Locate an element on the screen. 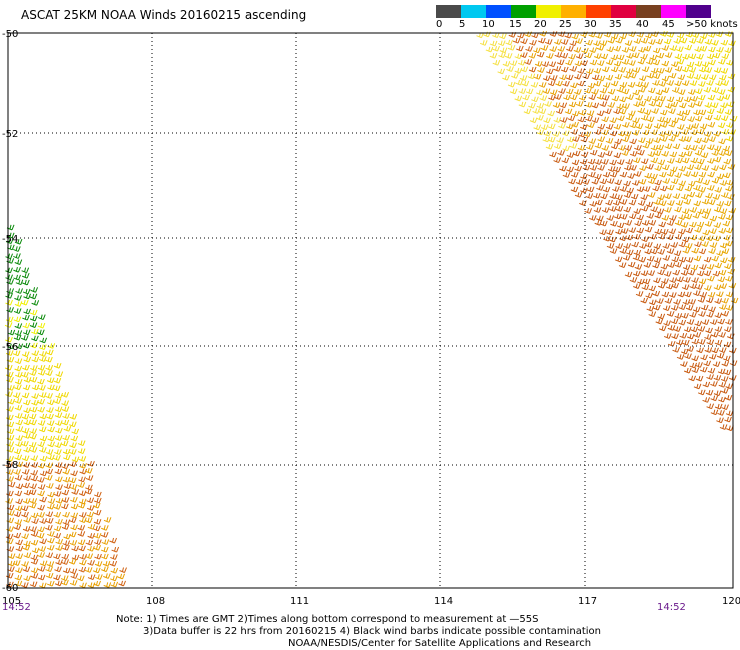 This screenshot has height=650, width=740. lat-tick-label: -50 is located at coordinates (10, 34).